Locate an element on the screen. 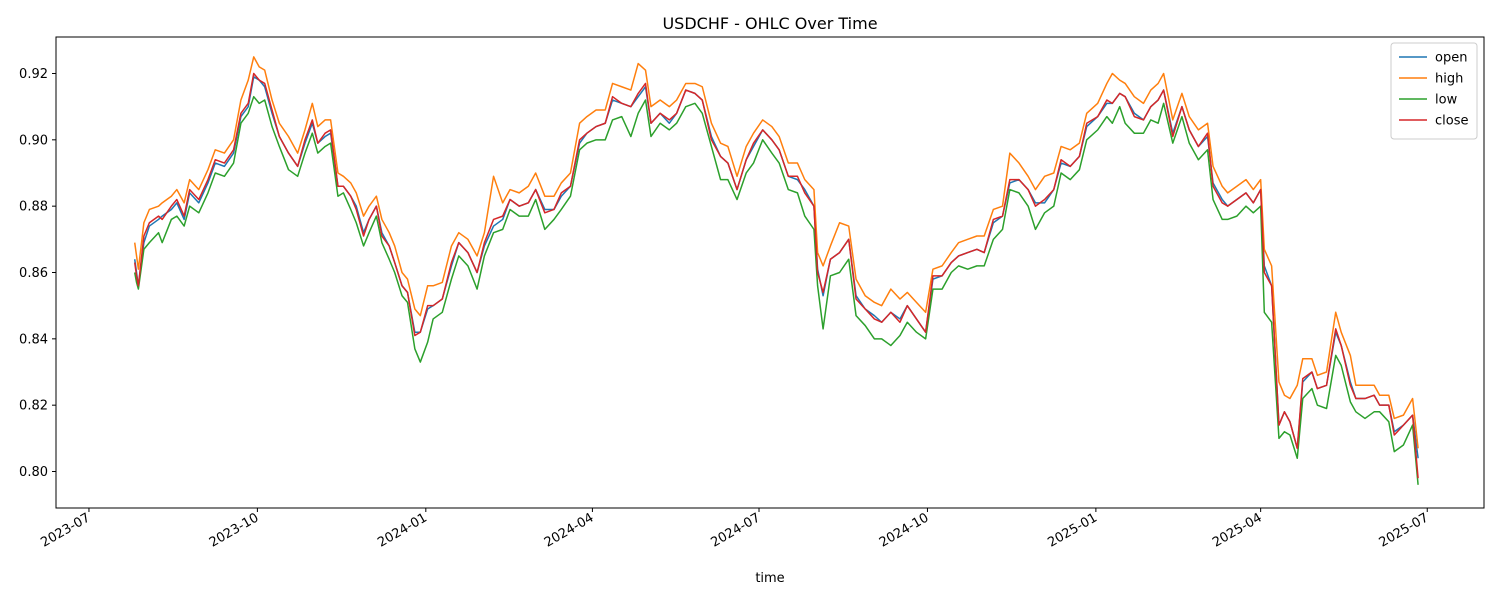 The image size is (1500, 600). x-tick-label: 2025-04 is located at coordinates (1237, 530).